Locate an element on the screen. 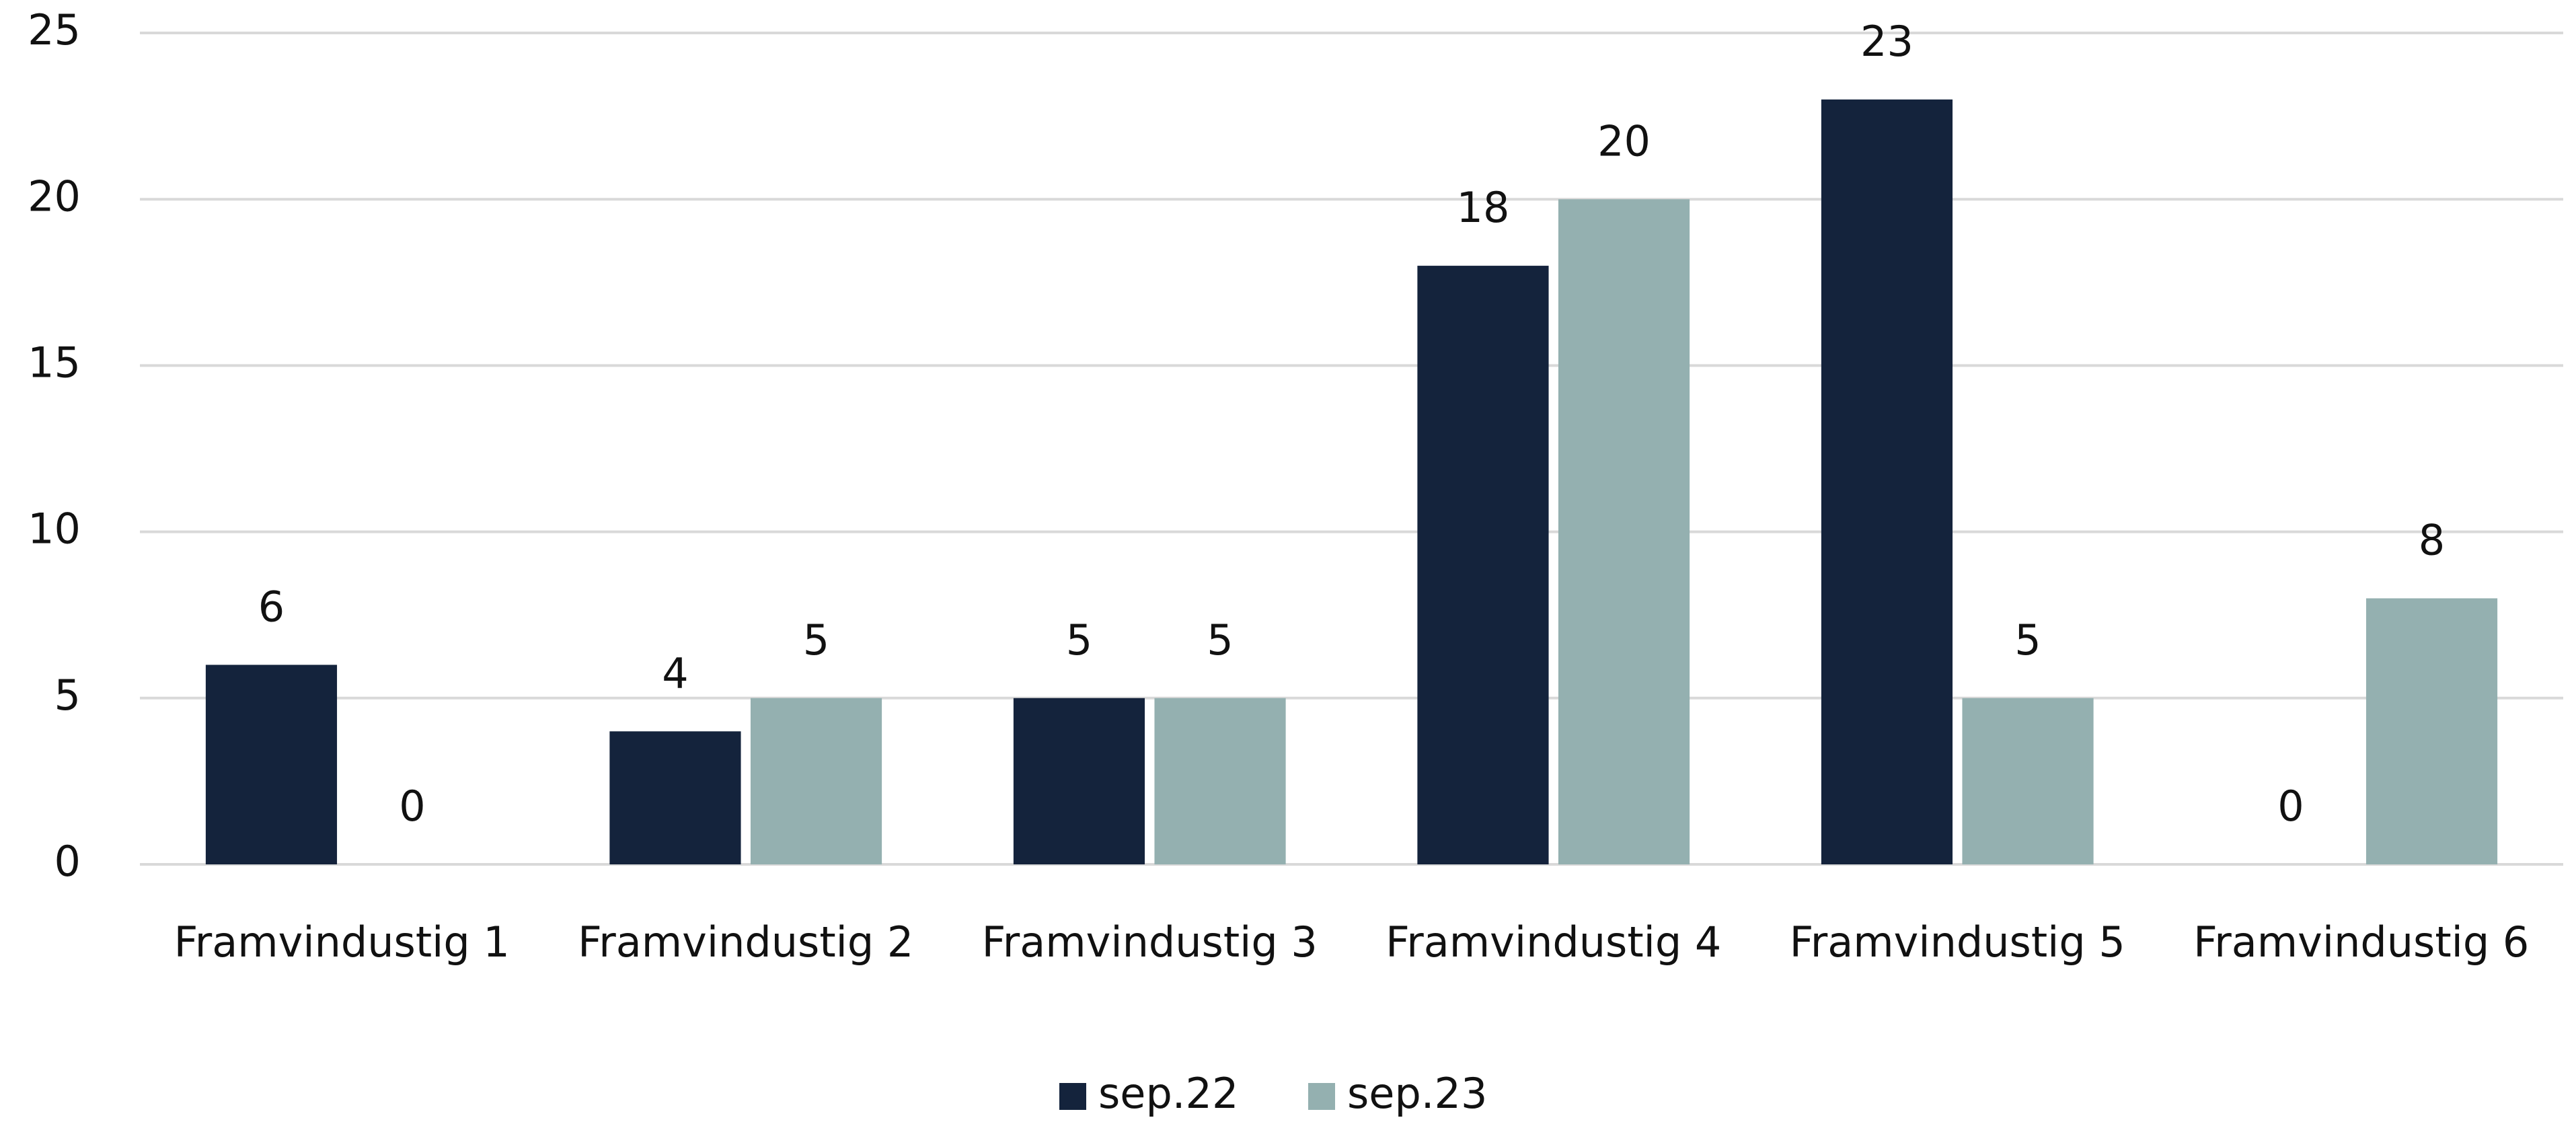  data-label: 4 is located at coordinates (675, 673).